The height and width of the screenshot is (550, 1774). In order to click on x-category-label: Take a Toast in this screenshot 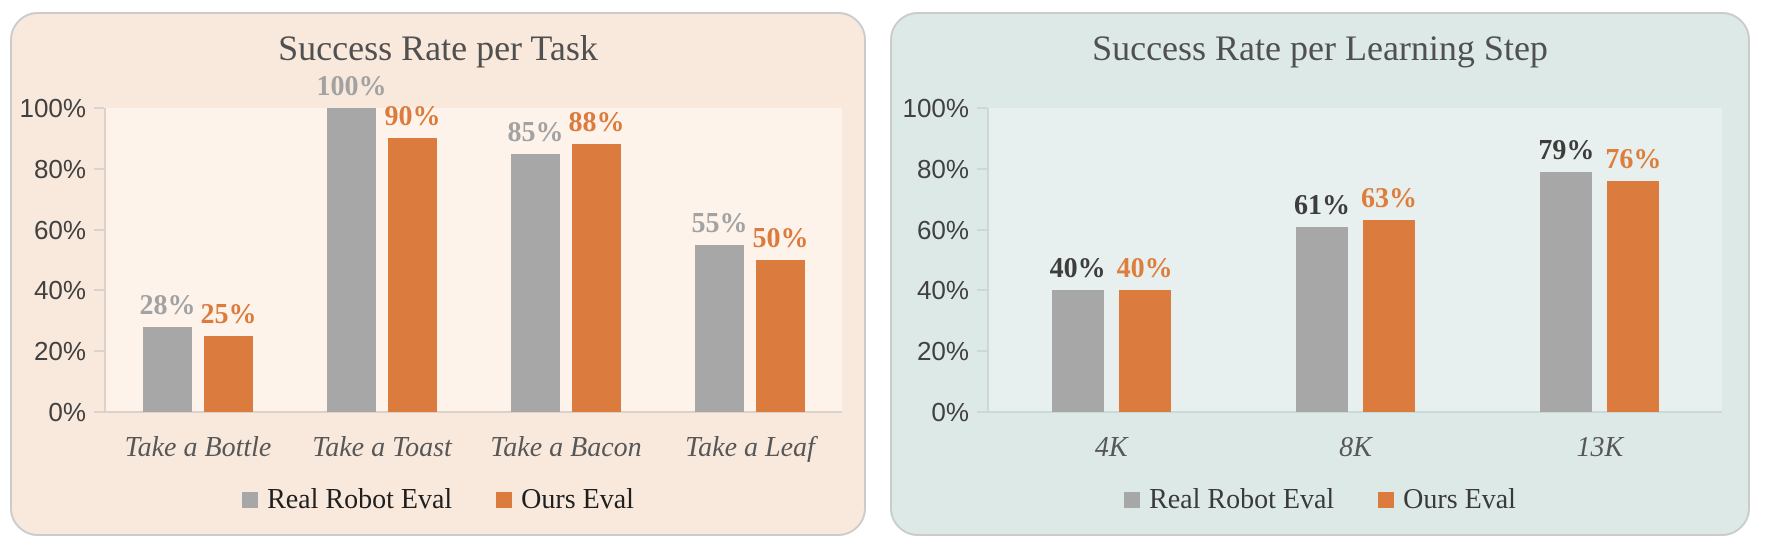, I will do `click(382, 447)`.